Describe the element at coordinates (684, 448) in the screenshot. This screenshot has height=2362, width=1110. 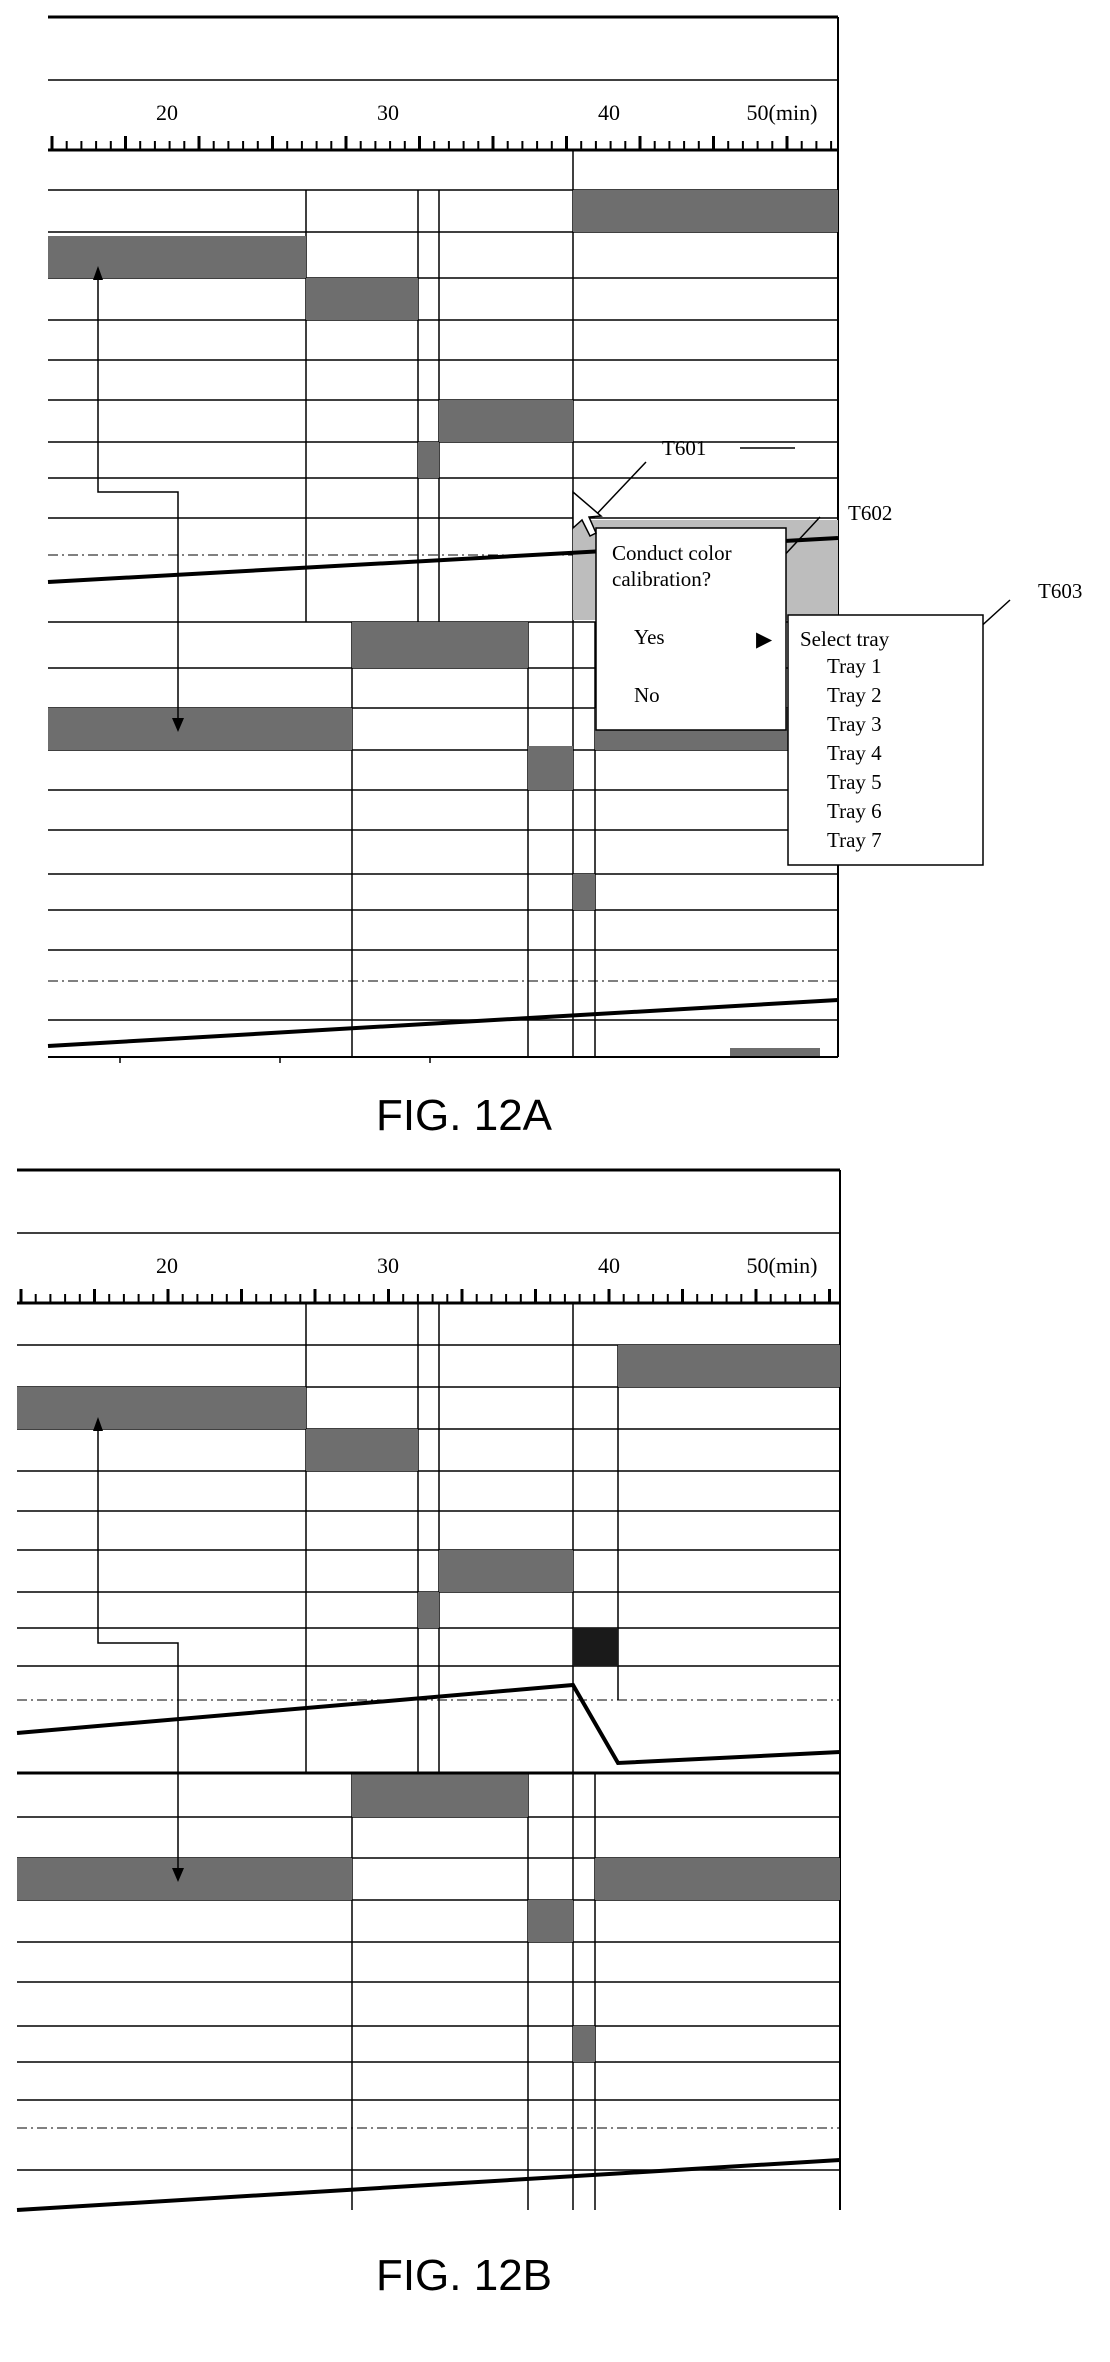
I see `callout-t601: T601` at that location.